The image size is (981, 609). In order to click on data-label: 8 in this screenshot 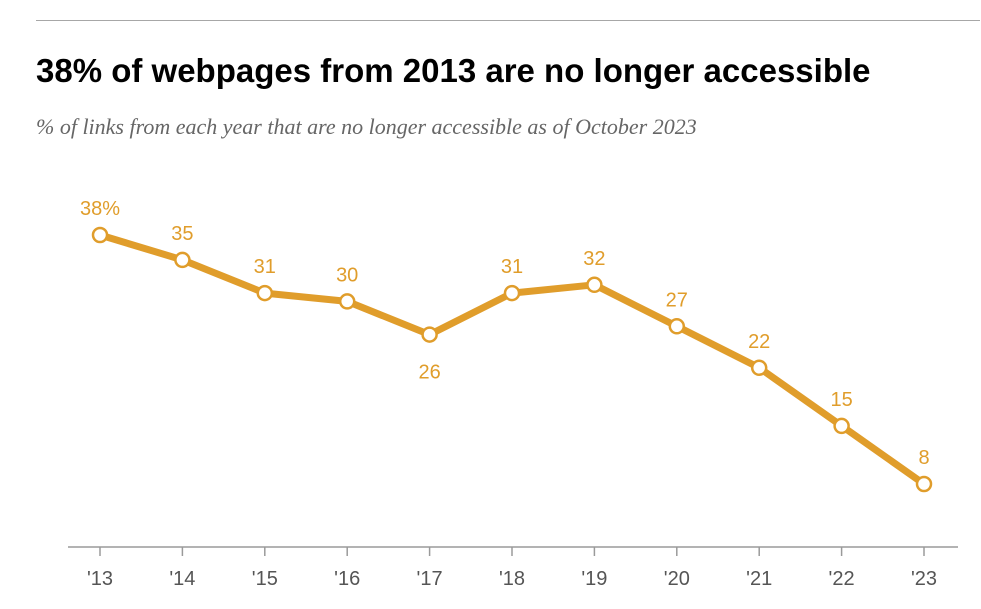, I will do `click(923, 458)`.